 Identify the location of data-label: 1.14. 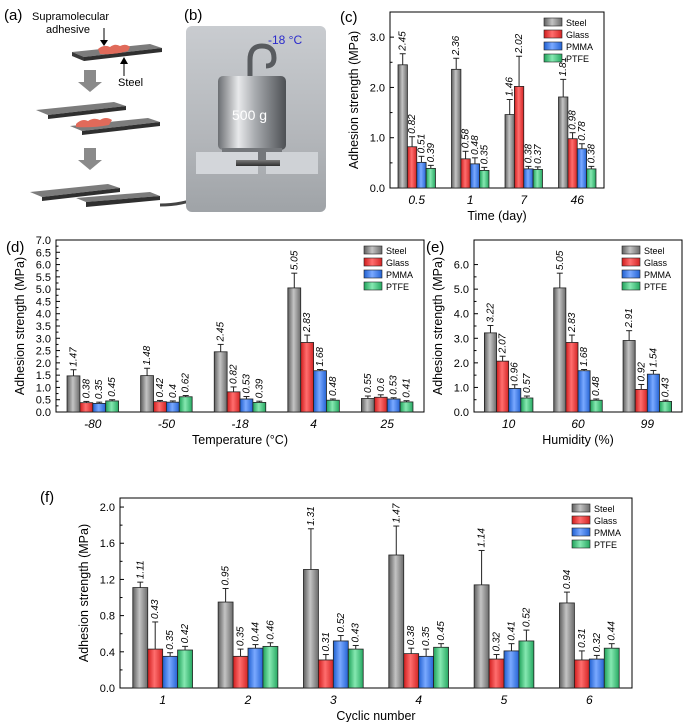
(482, 538).